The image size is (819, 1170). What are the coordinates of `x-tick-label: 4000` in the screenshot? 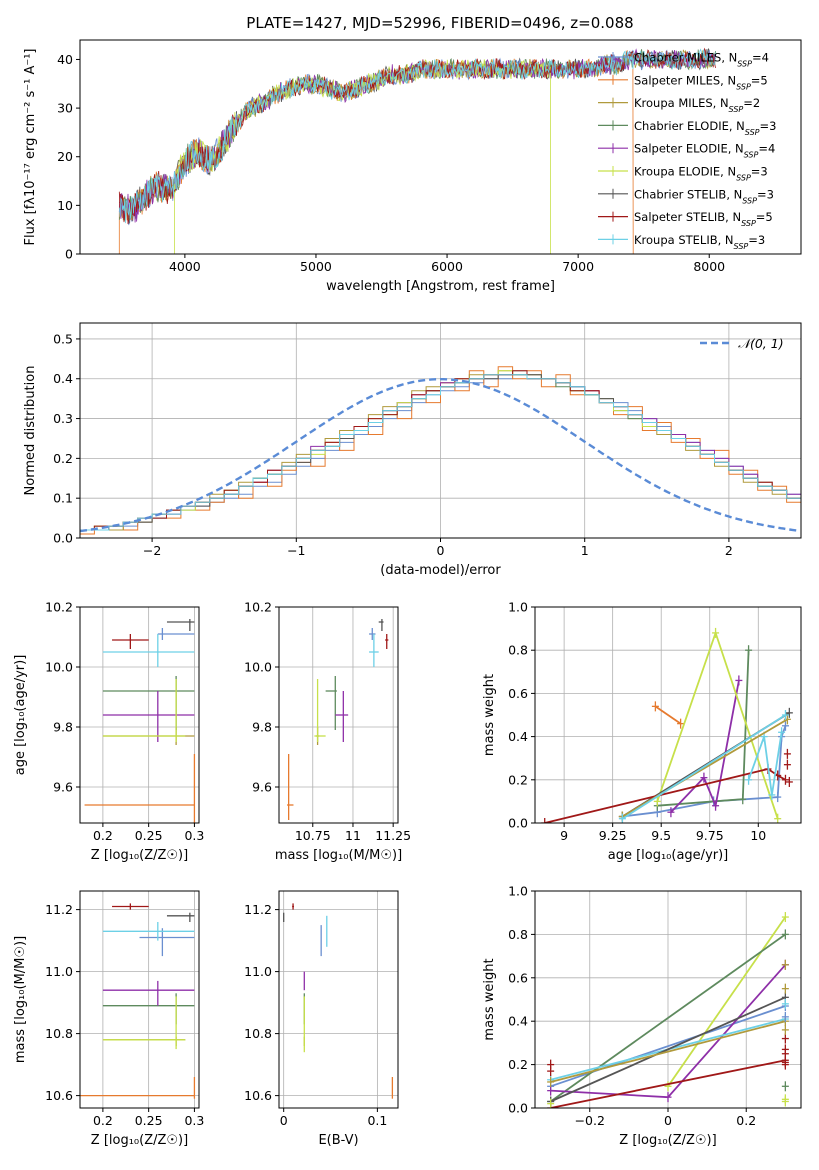 It's located at (185, 266).